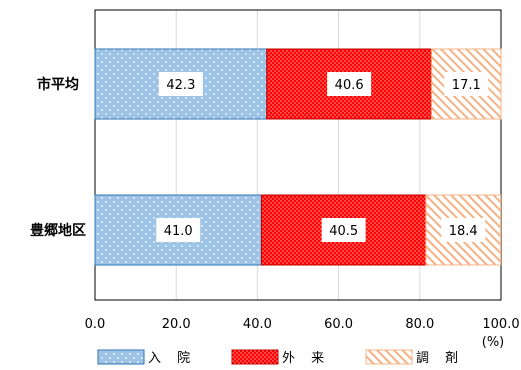  Describe the element at coordinates (338, 324) in the screenshot. I see `x-tick-label: 60.0` at that location.